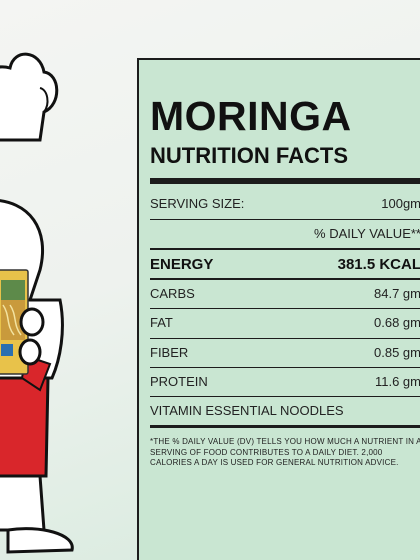  Describe the element at coordinates (182, 264) in the screenshot. I see `nutrient-name: ENERGY` at that location.